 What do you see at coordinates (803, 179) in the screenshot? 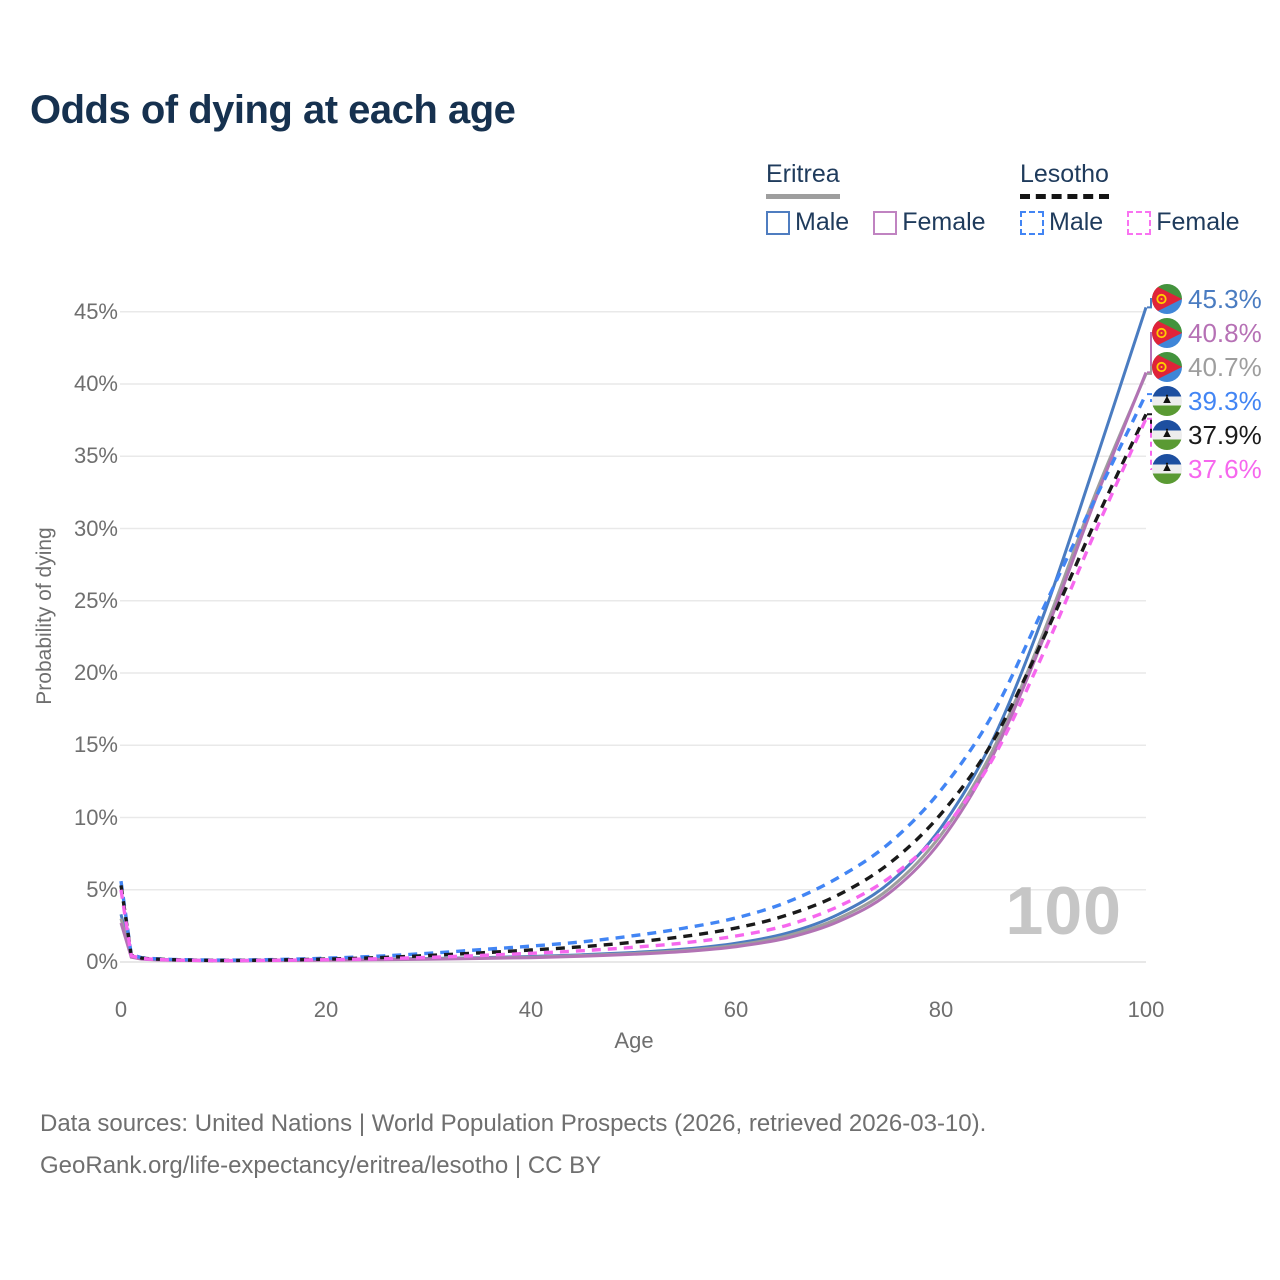
I see `legend-country-eritrea: Eritrea` at bounding box center [803, 179].